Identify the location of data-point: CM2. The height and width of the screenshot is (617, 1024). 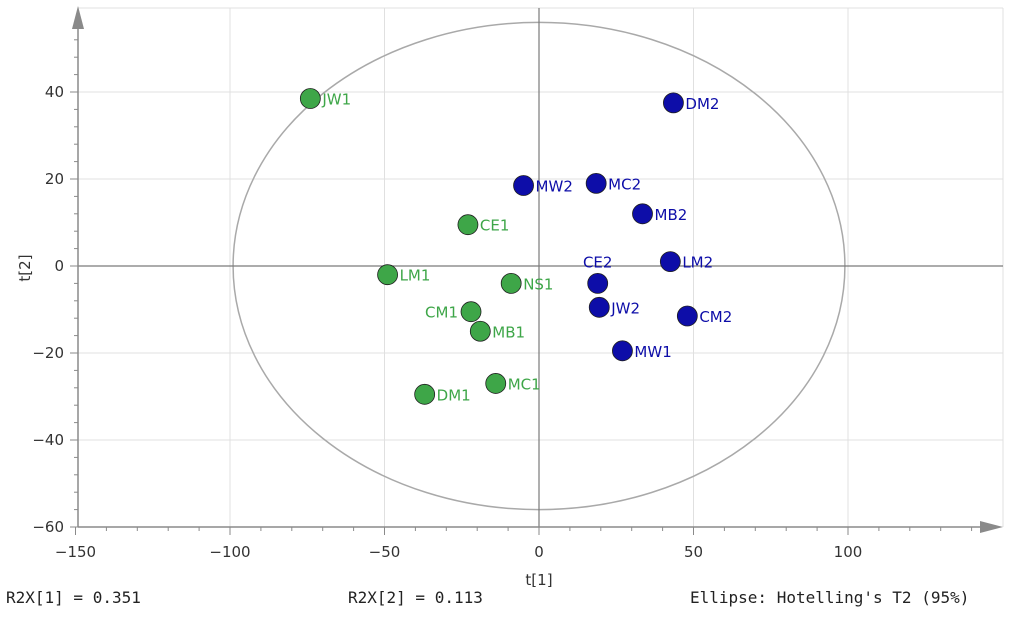
(704, 316).